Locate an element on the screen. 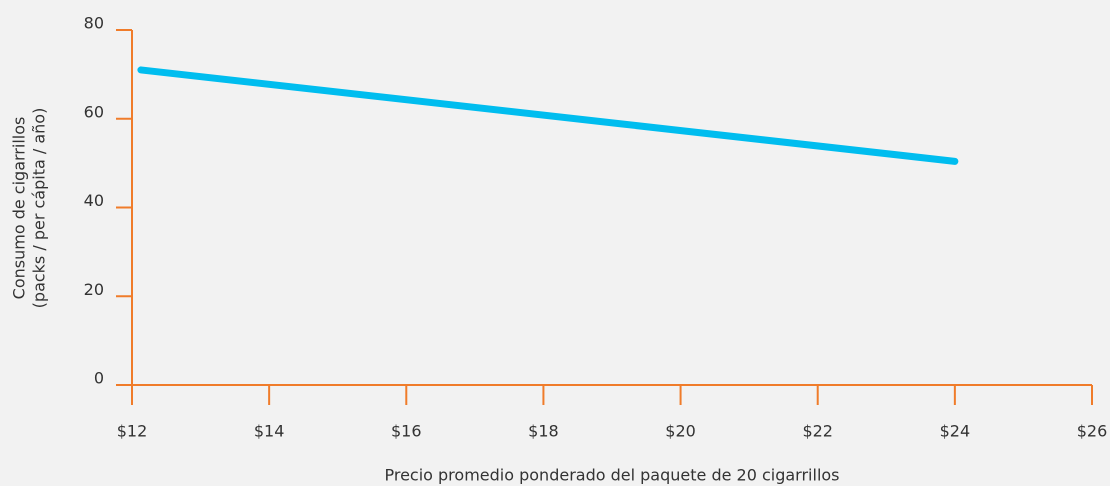 The height and width of the screenshot is (486, 1110). x-tick-label: $22 is located at coordinates (817, 431).